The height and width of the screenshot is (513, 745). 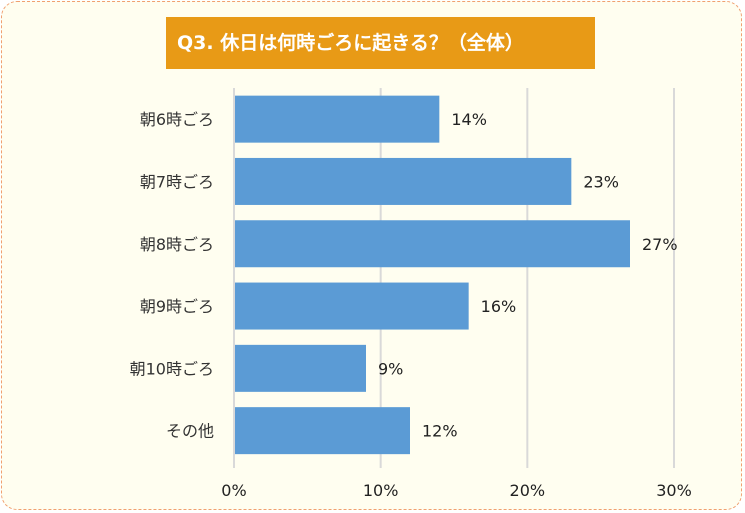 I want to click on chart-title: Q3. 休日は何時ごろに起きる？（全体）, so click(x=380, y=43).